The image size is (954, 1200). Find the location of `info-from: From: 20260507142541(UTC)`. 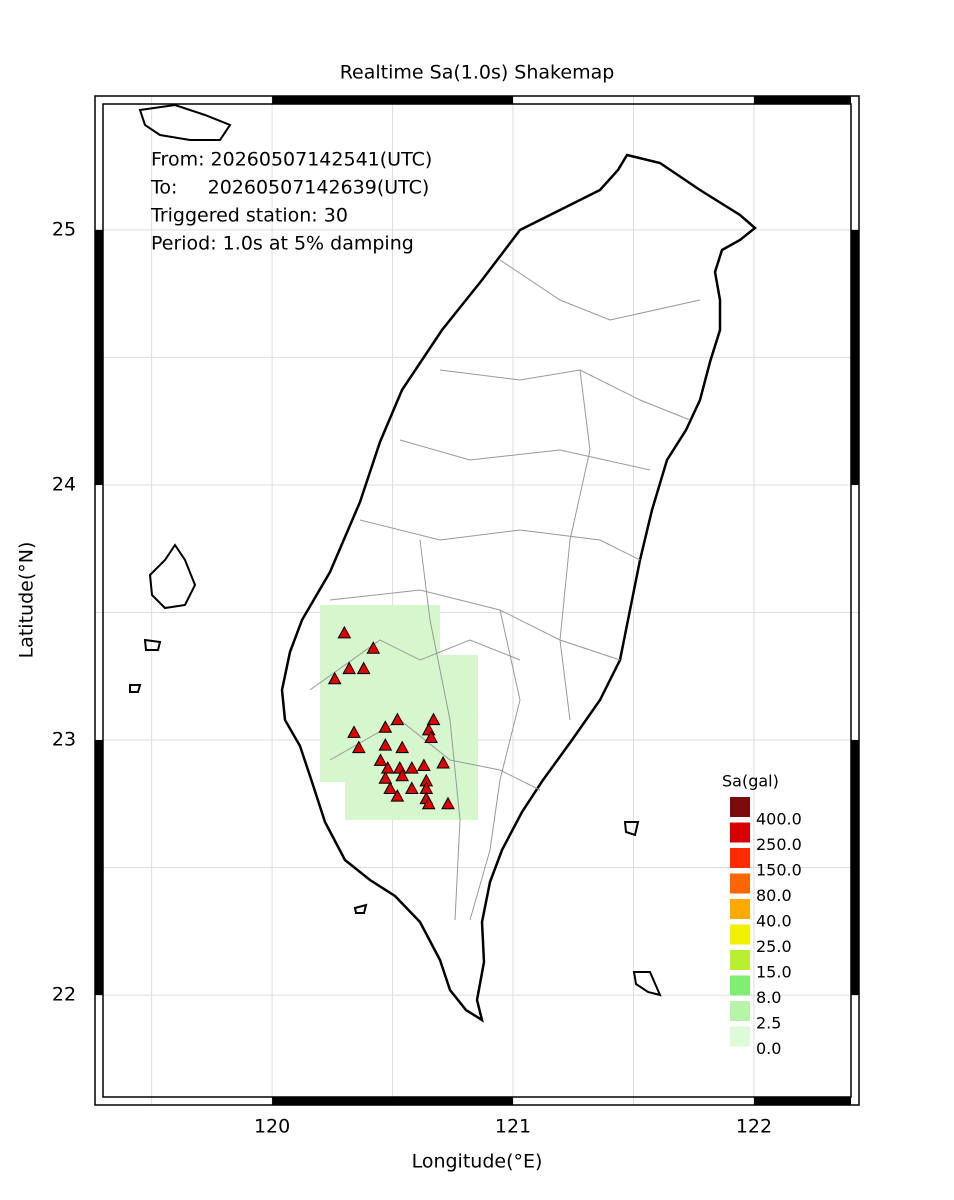

info-from: From: 20260507142541(UTC) is located at coordinates (291, 160).